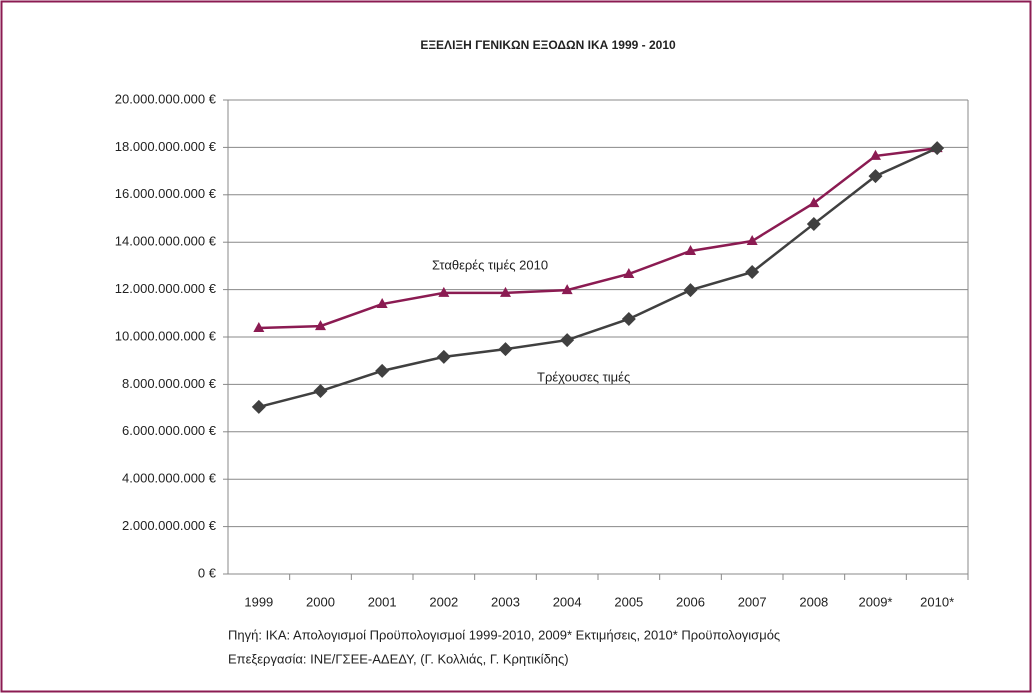 The height and width of the screenshot is (694, 1033). What do you see at coordinates (548, 45) in the screenshot?
I see `chart-title: ΕΞΕΛΙΞΗ ΓΕΝΙΚΩΝ ΕΞΟΔΩΝ ΙΚΑ 1999 - 2010` at bounding box center [548, 45].